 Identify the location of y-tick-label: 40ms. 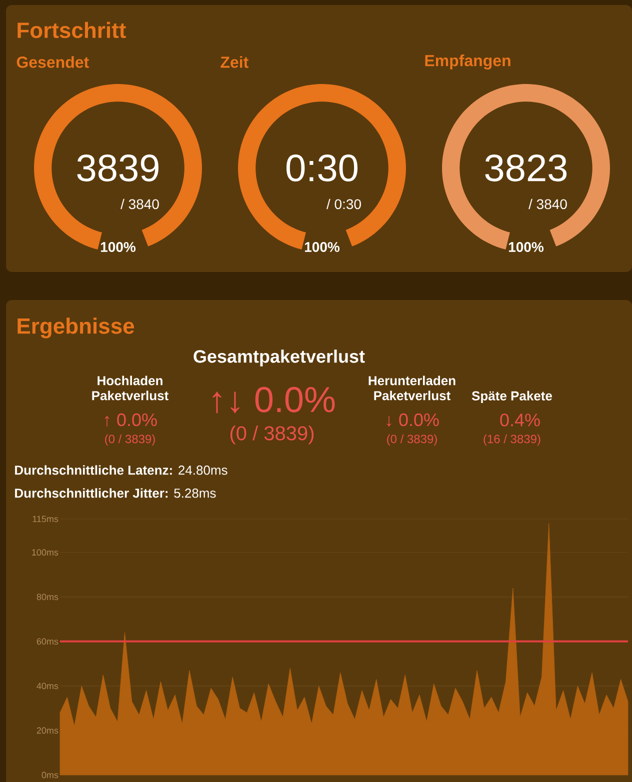
(47, 686).